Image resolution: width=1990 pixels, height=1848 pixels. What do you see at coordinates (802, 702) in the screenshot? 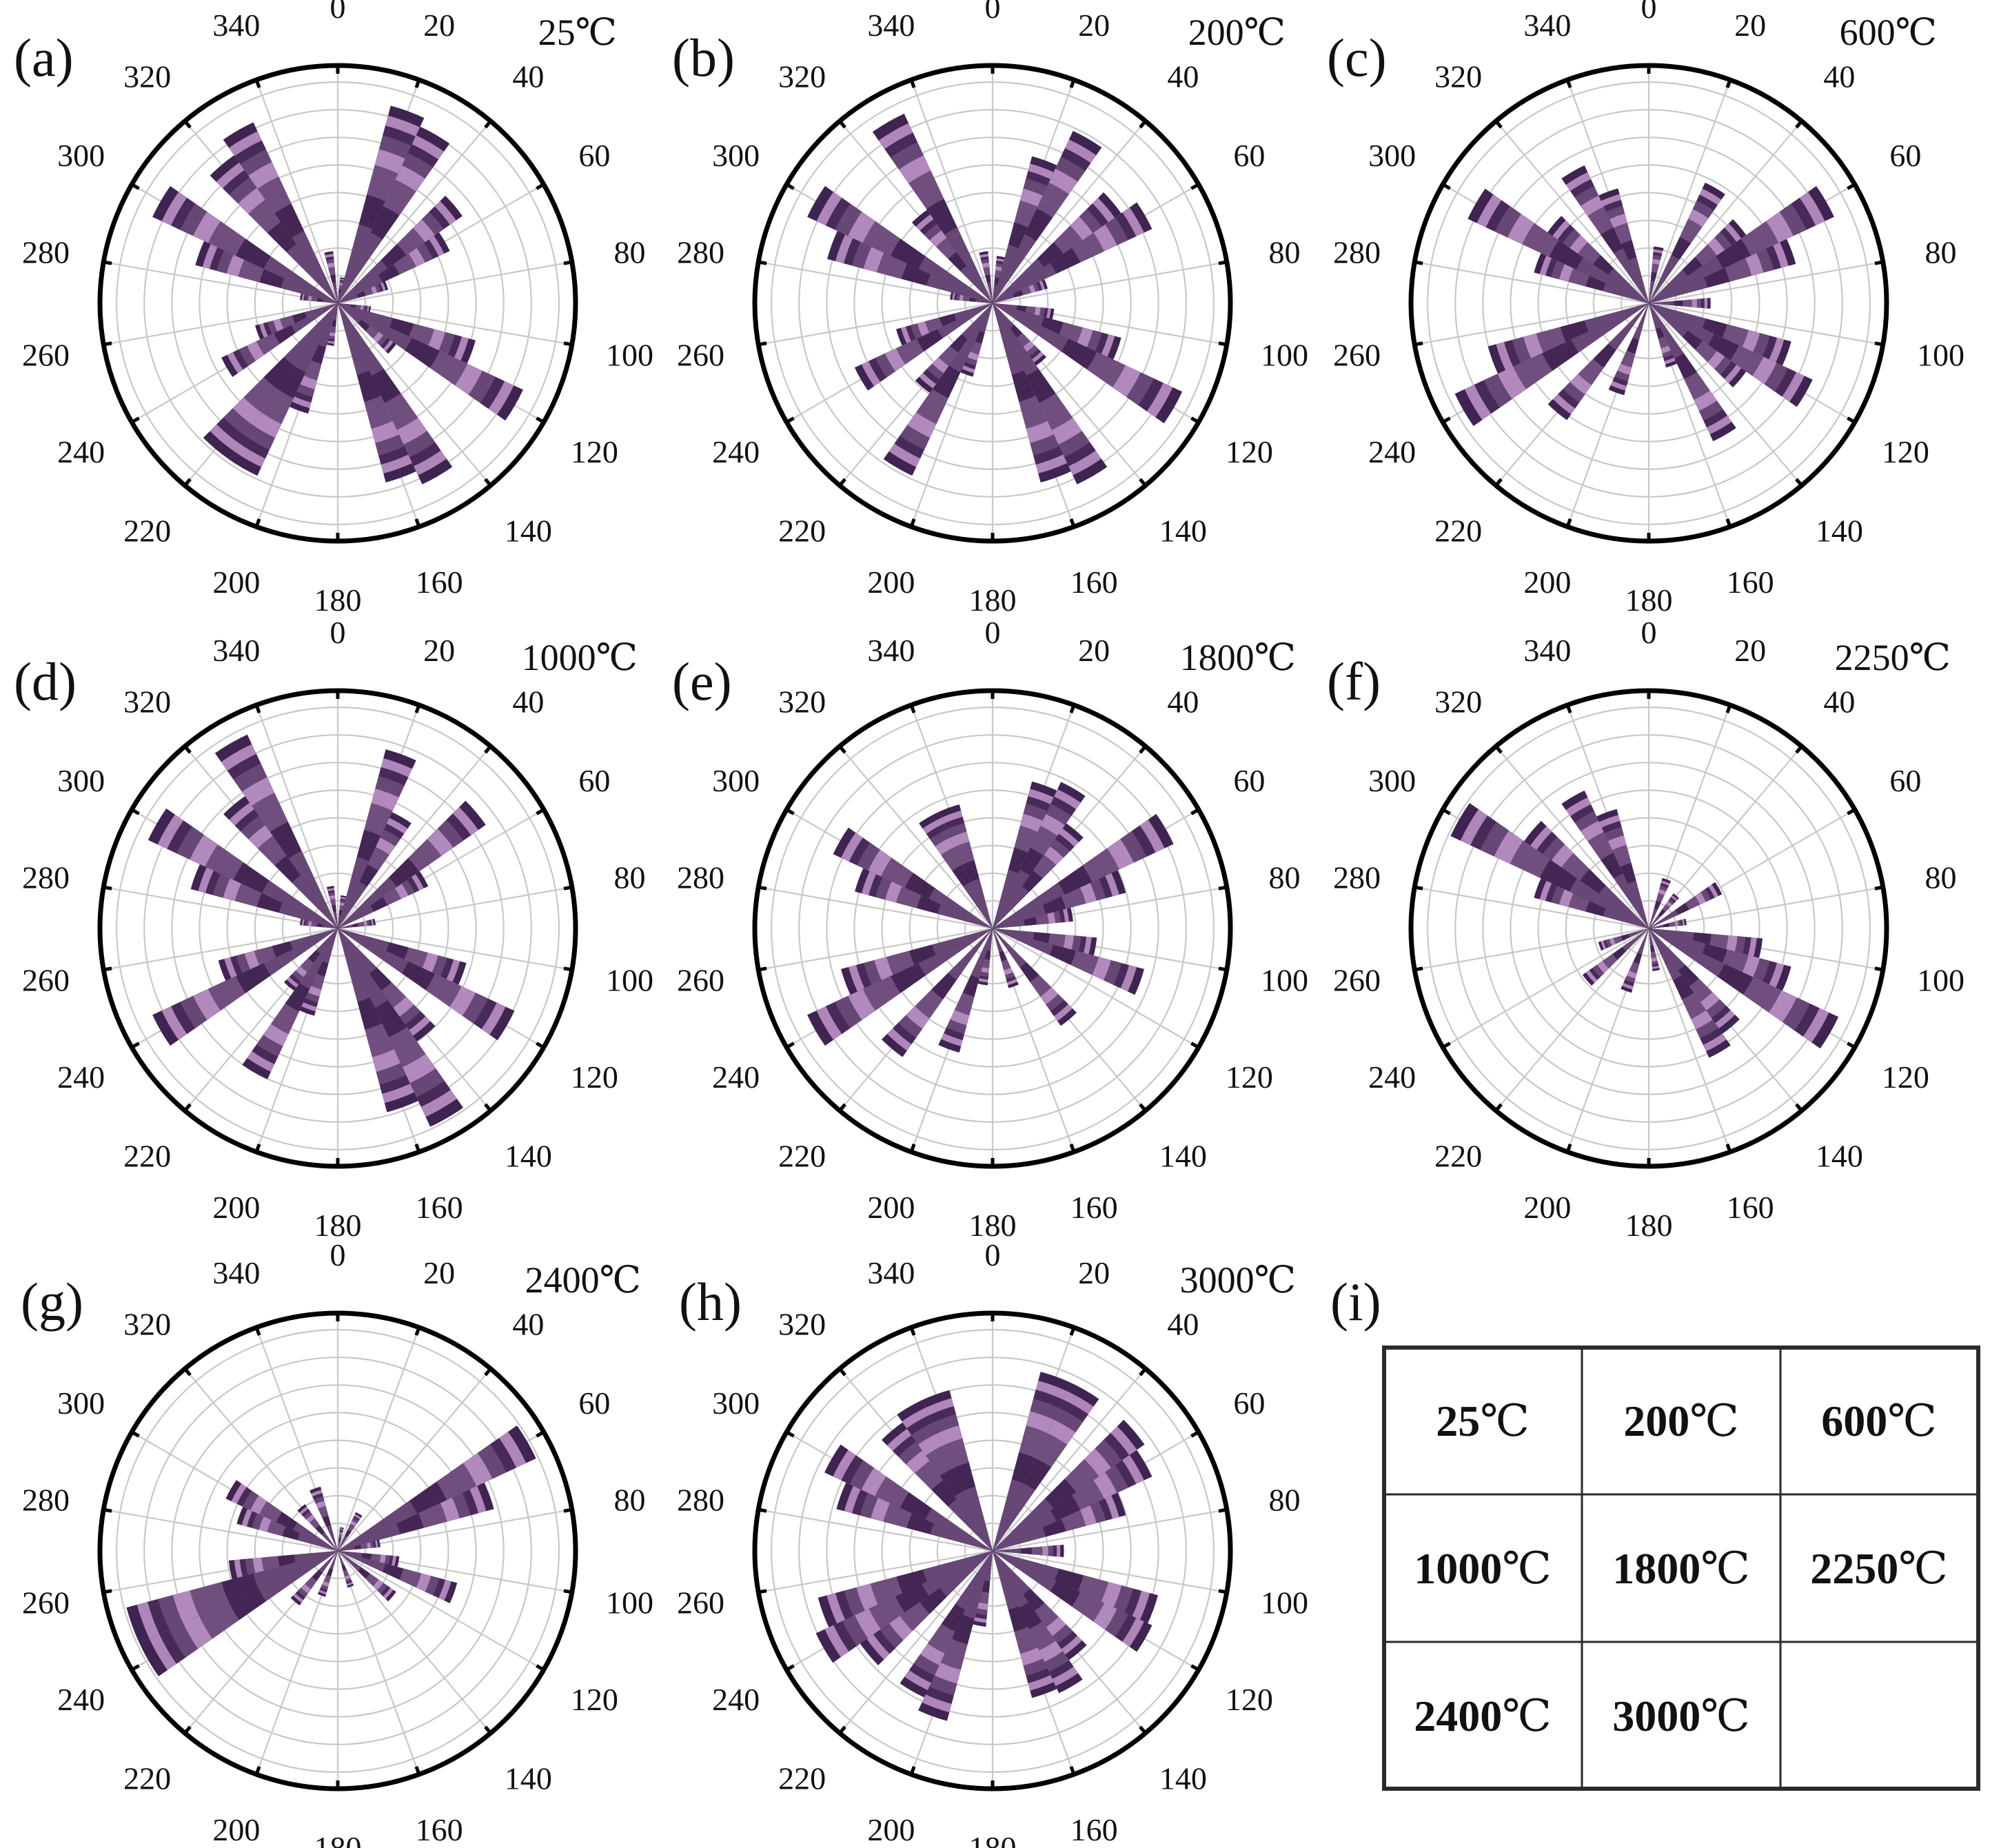
I see `angle-tick-label: 320` at bounding box center [802, 702].